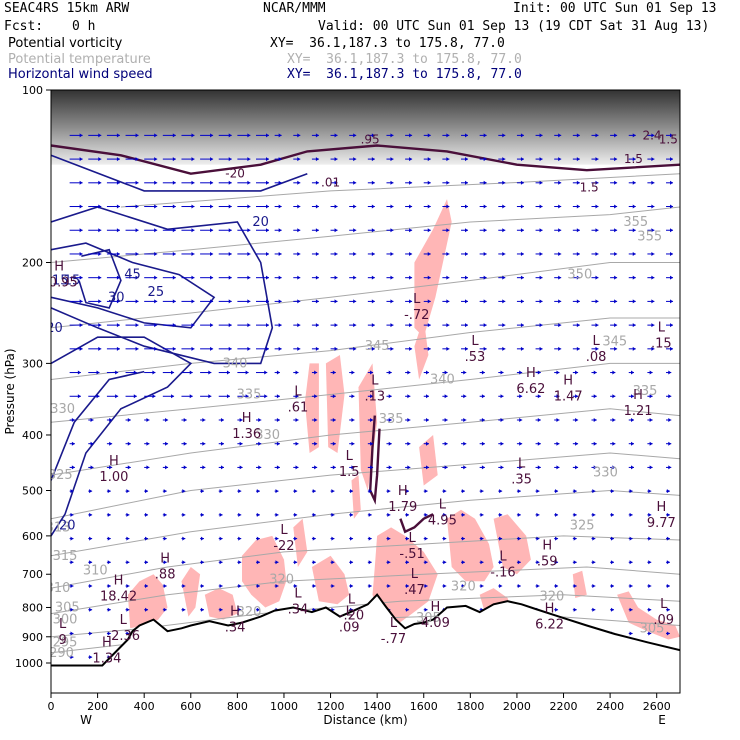  What do you see at coordinates (79, 59) in the screenshot?
I see `field-theta-label: Potential temperature` at bounding box center [79, 59].